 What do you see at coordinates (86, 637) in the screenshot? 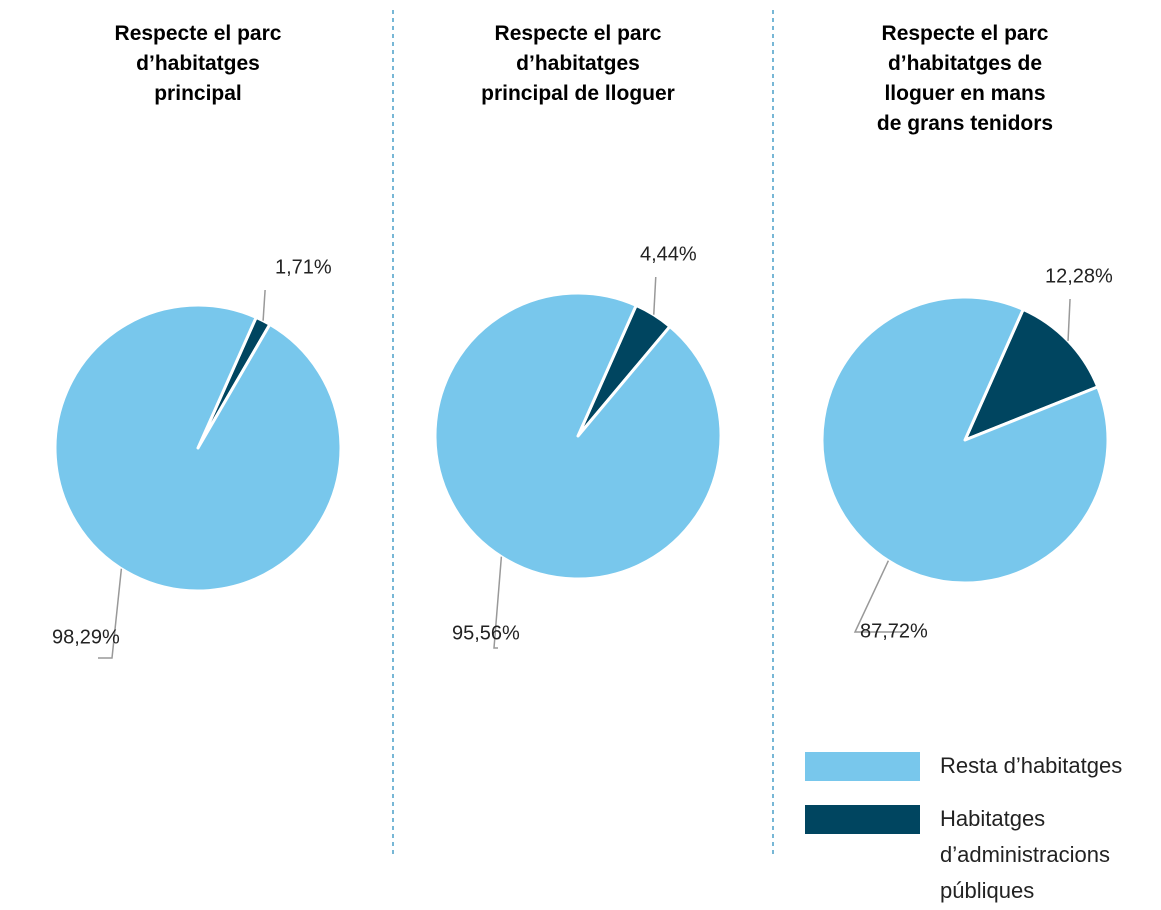
I see `value-label: 98,29%` at bounding box center [86, 637].